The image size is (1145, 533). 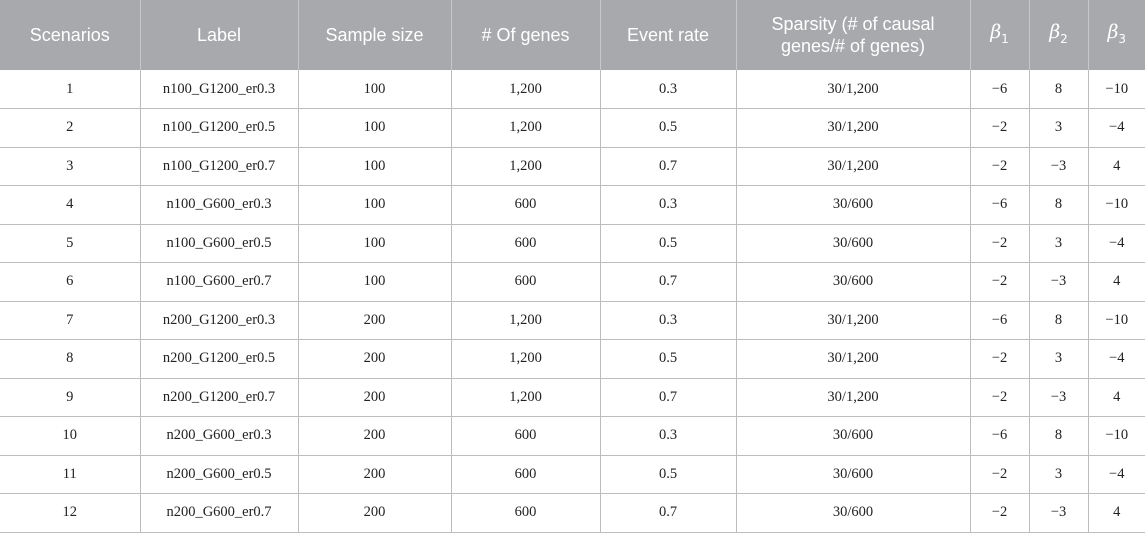 What do you see at coordinates (525, 35) in the screenshot?
I see `header-num-genes: # Of genes` at bounding box center [525, 35].